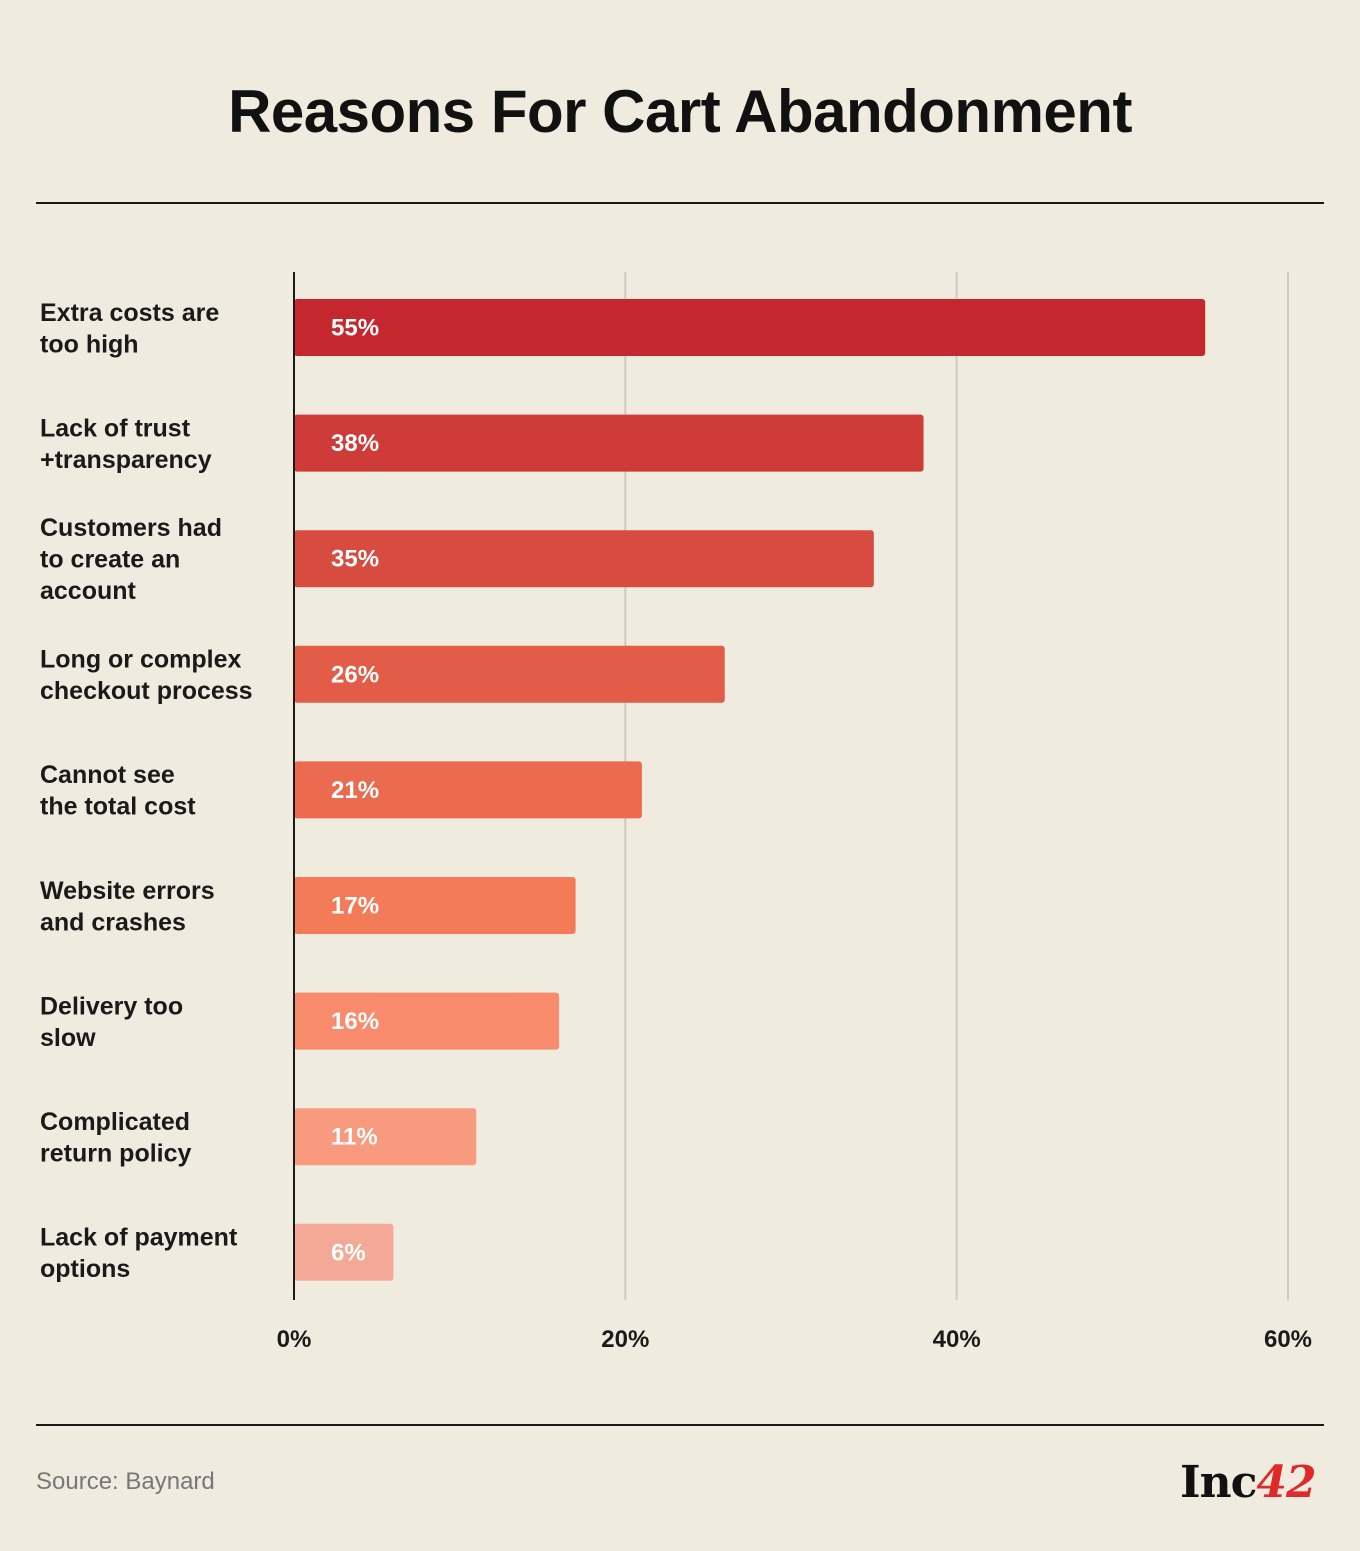  I want to click on x-tick-label-60: 60%, so click(1288, 1339).